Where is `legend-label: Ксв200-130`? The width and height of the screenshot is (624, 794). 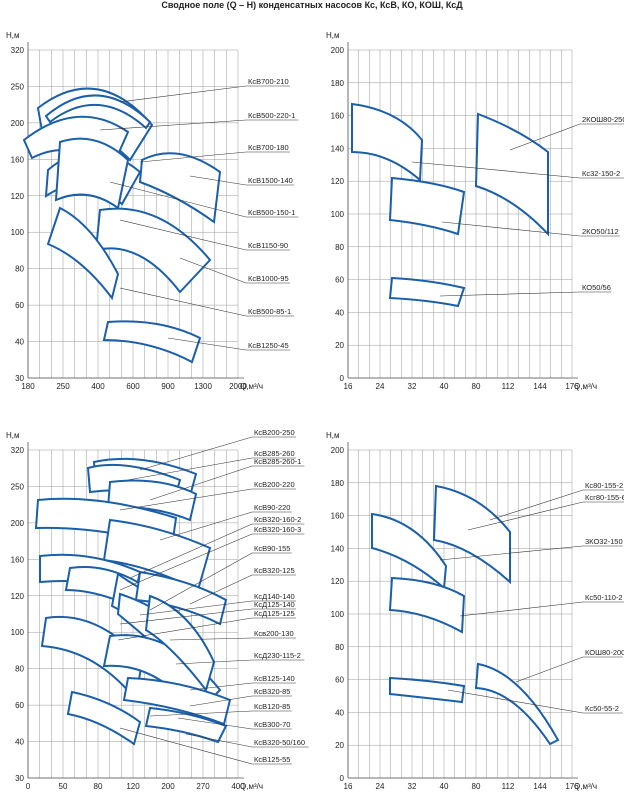
legend-label: Ксв200-130 is located at coordinates (274, 633).